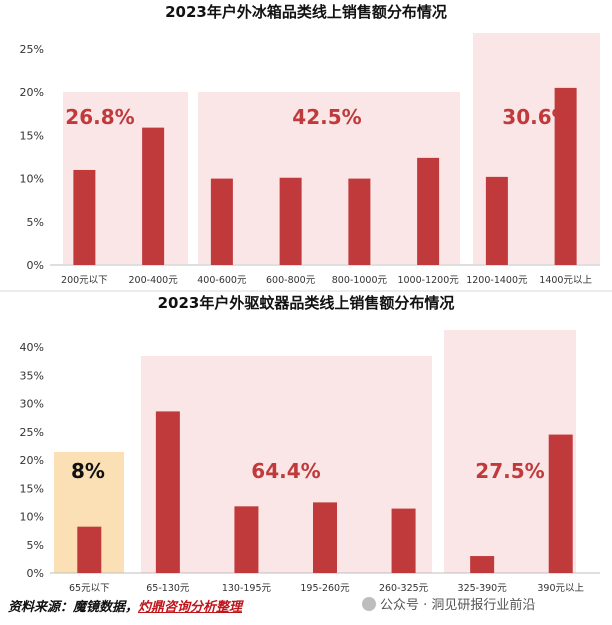  I want to click on chart1-ytick-label: 15%, so click(32, 135).